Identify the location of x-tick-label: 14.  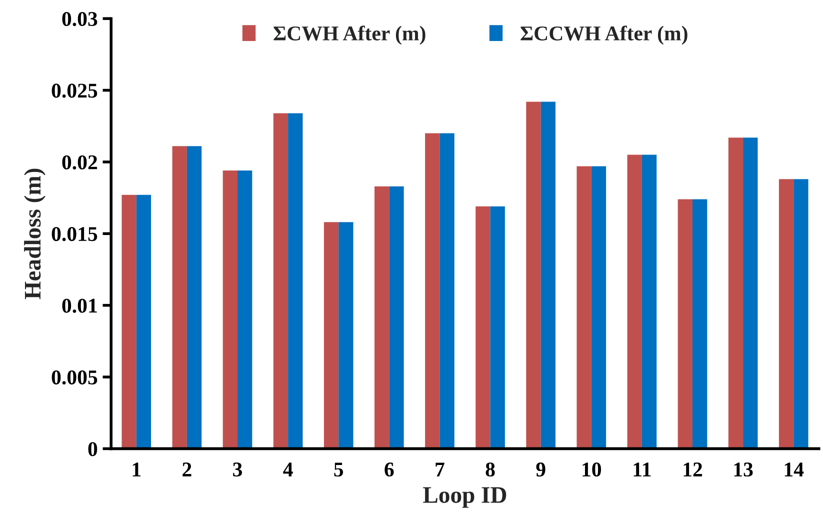
(794, 469).